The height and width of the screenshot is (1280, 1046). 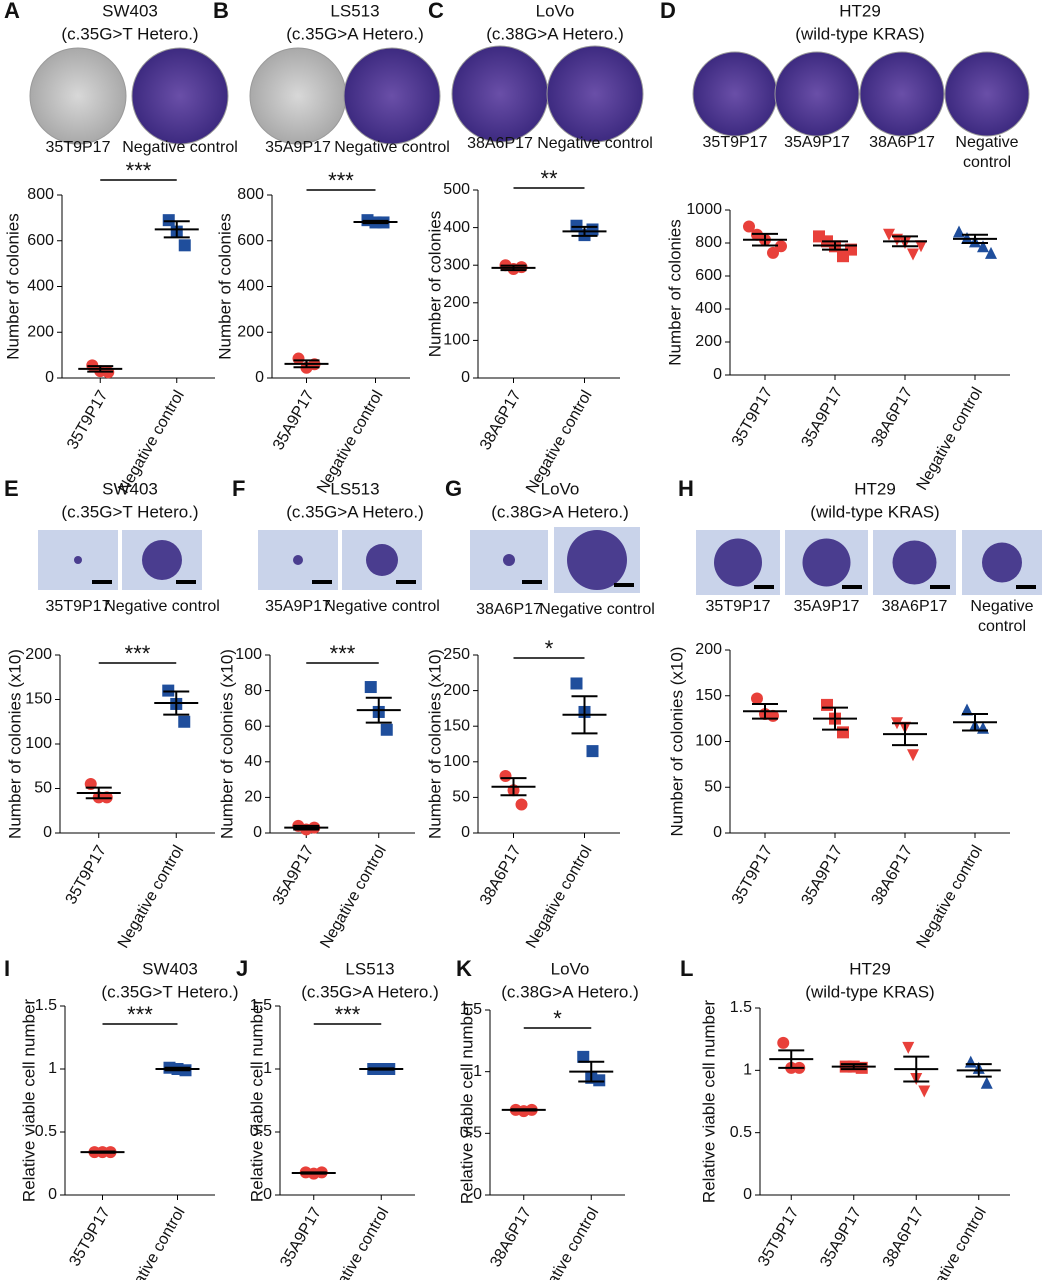 What do you see at coordinates (456, 189) in the screenshot?
I see `y-tick-label: 500` at bounding box center [456, 189].